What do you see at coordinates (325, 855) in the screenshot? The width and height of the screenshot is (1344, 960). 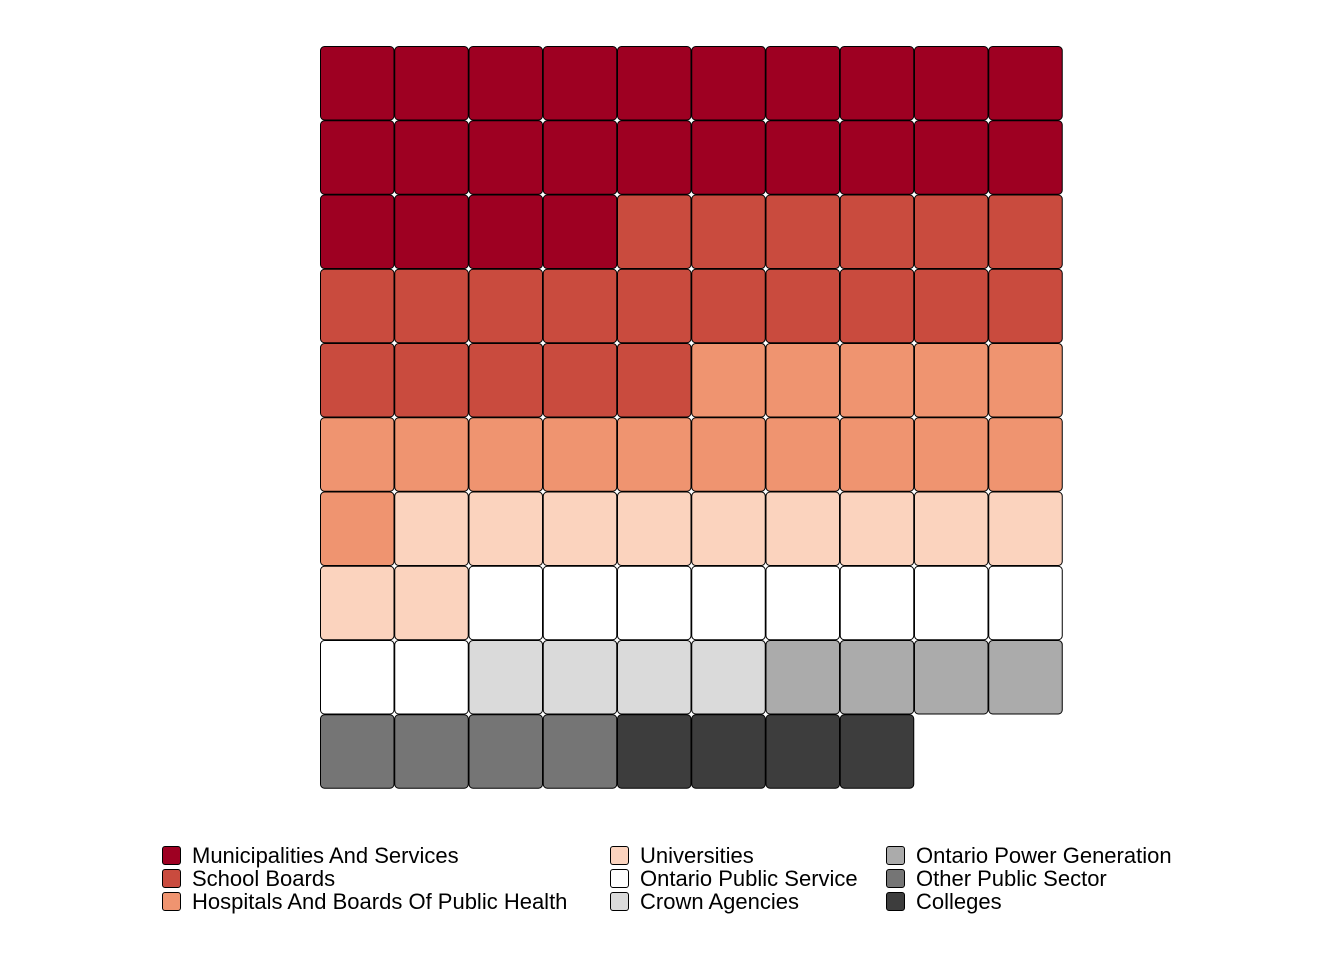 I see `legend-label: Municipalities And Services` at bounding box center [325, 855].